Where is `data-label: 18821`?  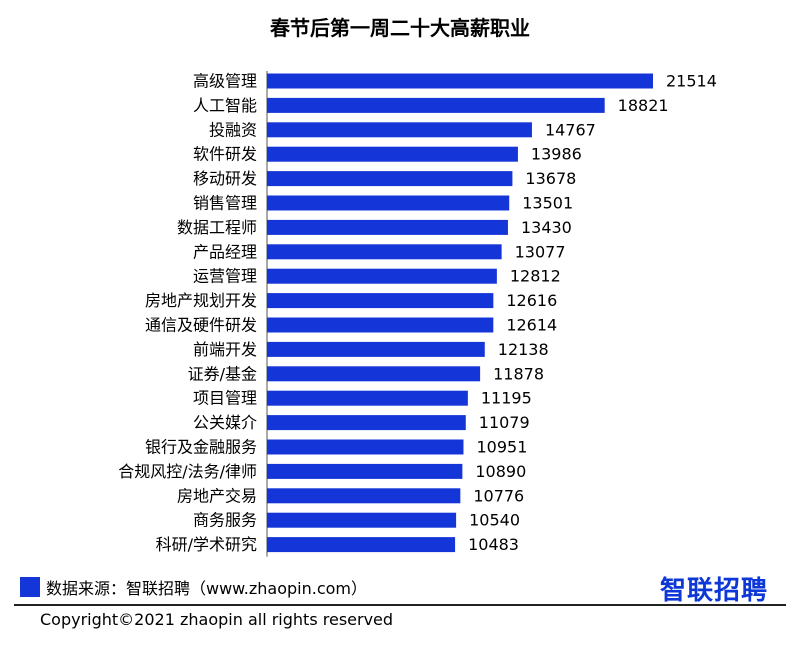 data-label: 18821 is located at coordinates (643, 105).